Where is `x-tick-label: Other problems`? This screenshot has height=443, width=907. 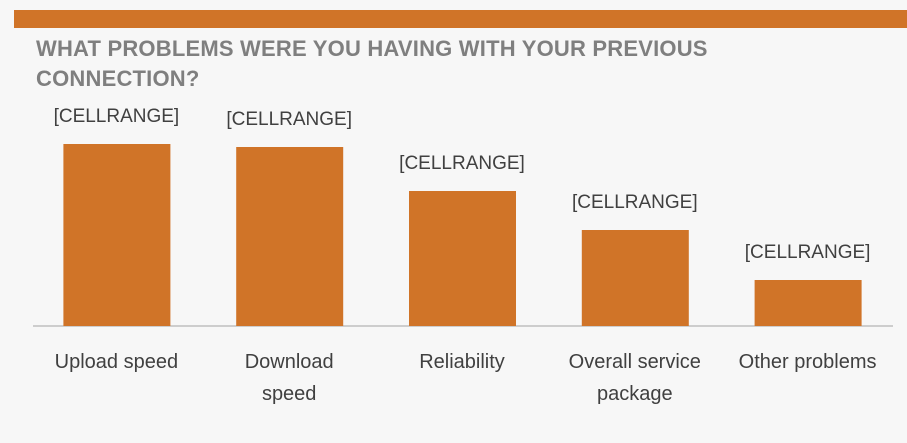 x-tick-label: Other problems is located at coordinates (807, 362).